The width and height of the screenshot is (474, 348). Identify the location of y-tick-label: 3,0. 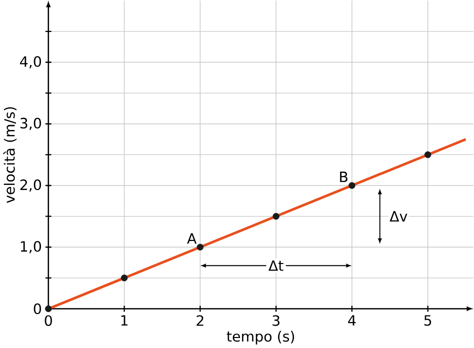
(30, 124).